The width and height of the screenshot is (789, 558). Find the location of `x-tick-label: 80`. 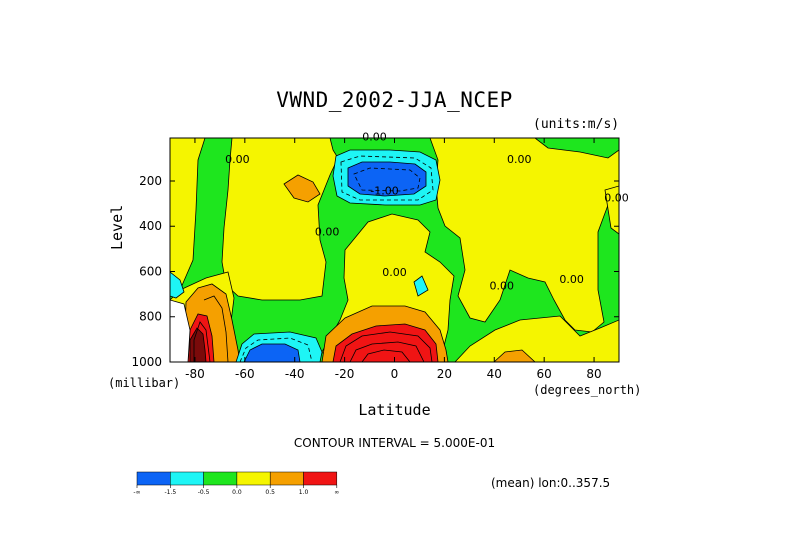

x-tick-label: 80 is located at coordinates (593, 374).